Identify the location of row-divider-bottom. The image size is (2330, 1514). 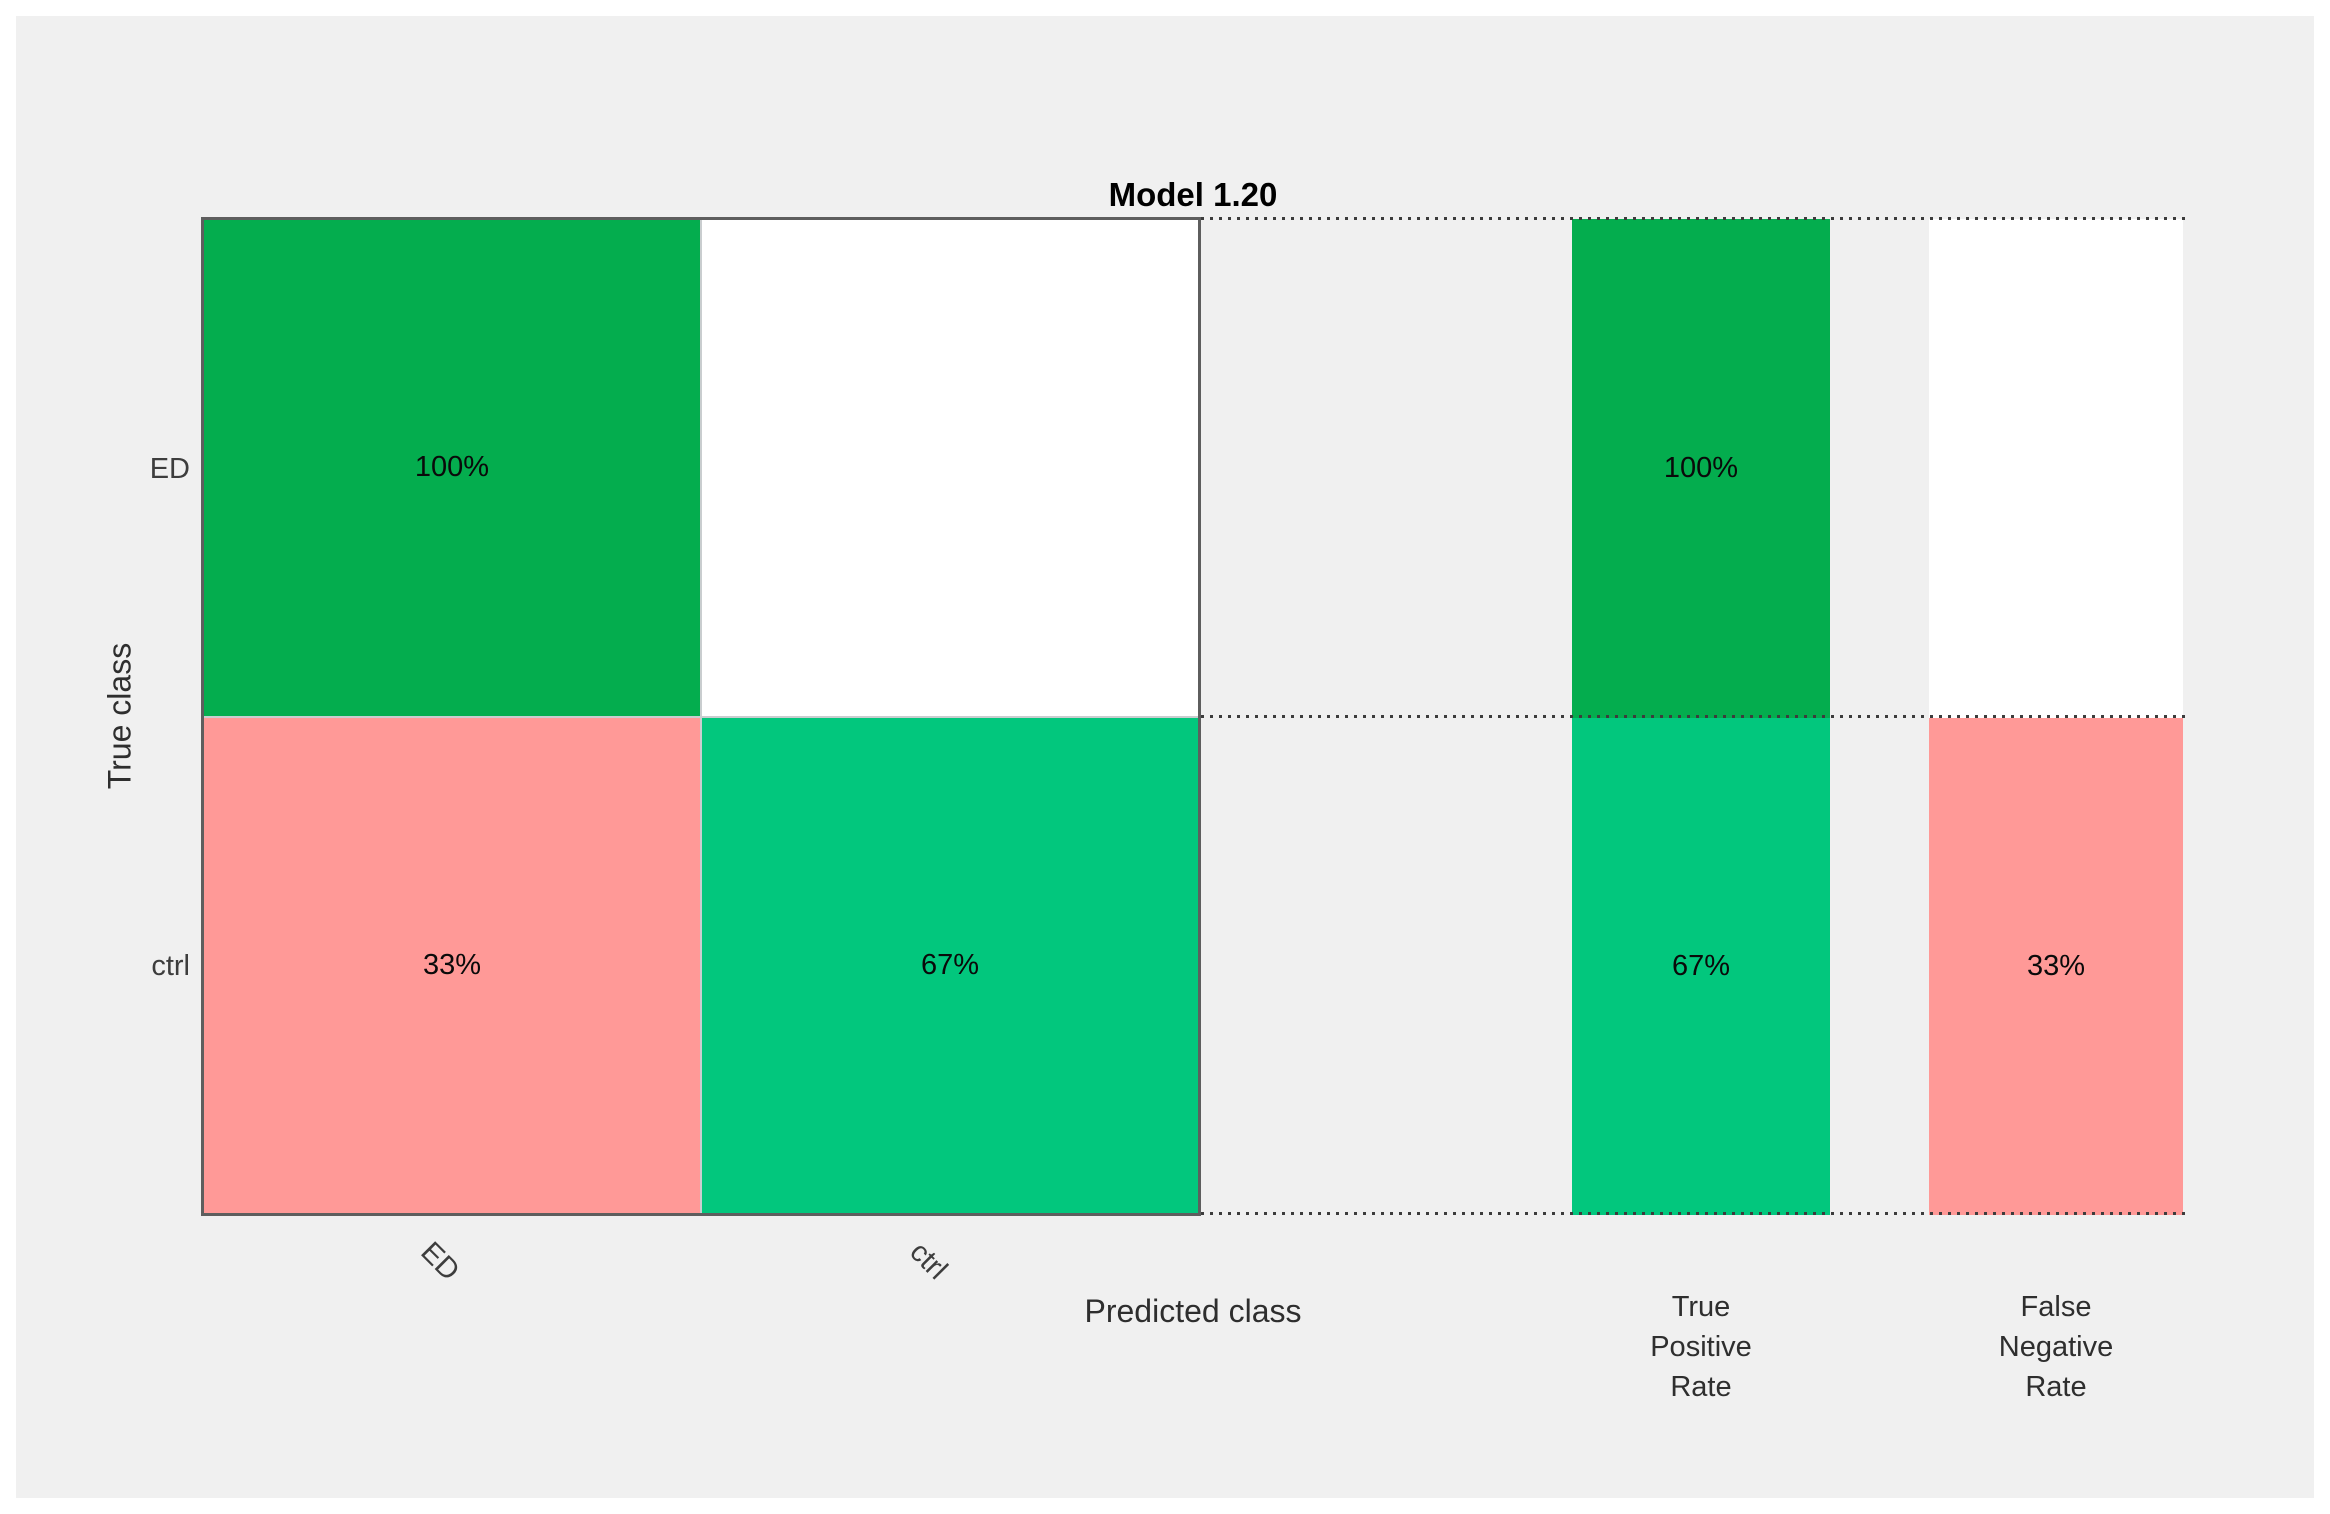
(1693, 1213).